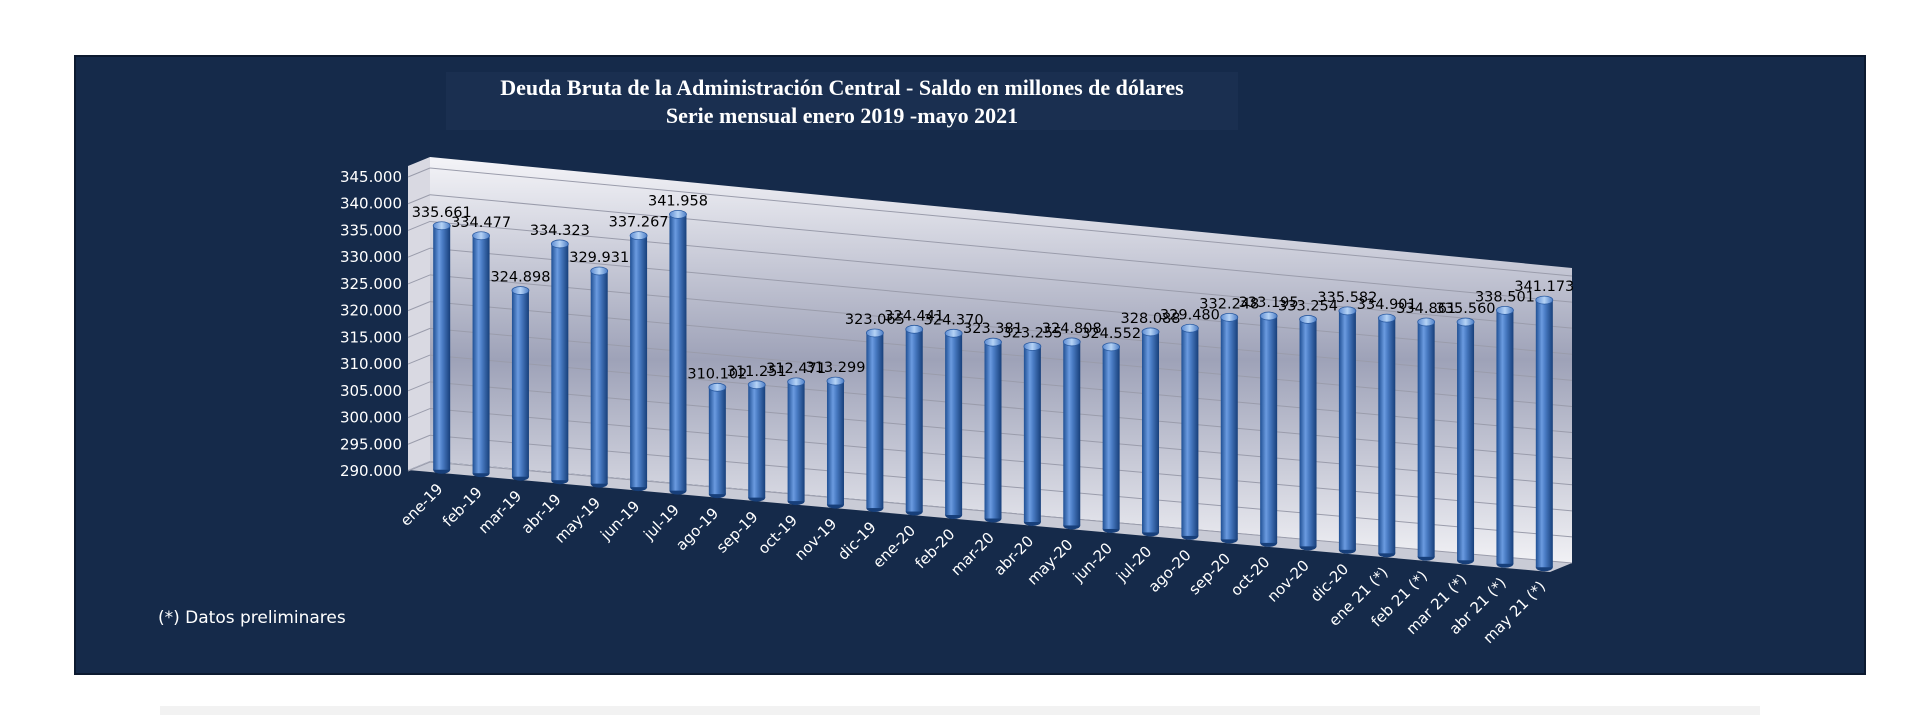  Describe the element at coordinates (1347, 298) in the screenshot. I see `data-label: 335.582` at that location.